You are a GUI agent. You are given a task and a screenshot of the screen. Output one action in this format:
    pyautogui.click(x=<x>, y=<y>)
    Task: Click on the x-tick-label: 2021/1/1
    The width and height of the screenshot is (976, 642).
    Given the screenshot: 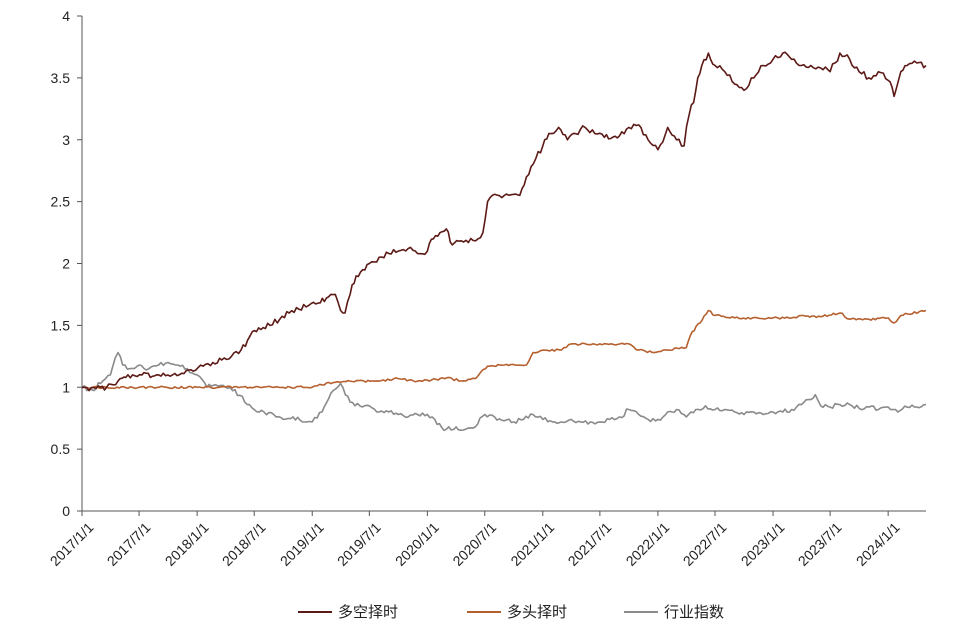 What is the action you would take?
    pyautogui.click(x=532, y=544)
    